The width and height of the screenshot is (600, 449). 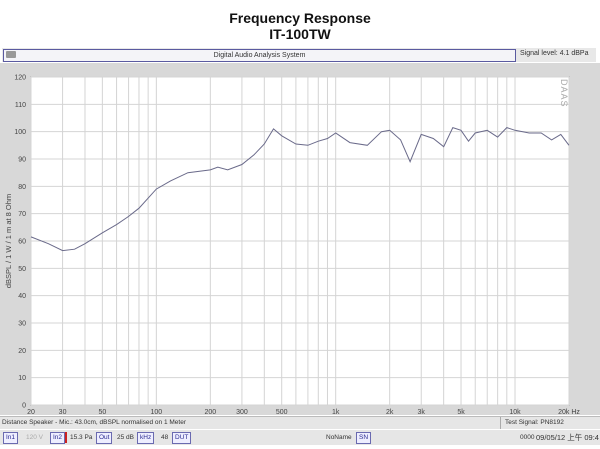 I want to click on signal-level: Signal level: 4.1 dBPa, so click(x=554, y=53).